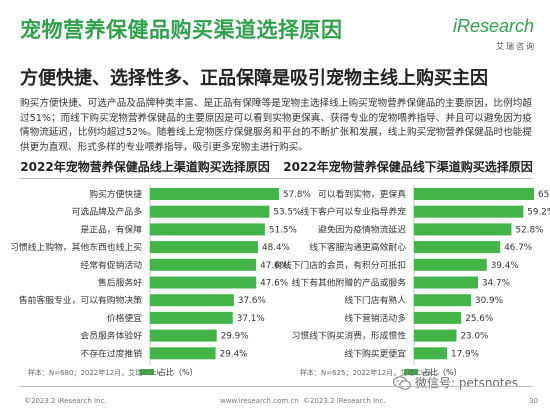 This screenshot has height=412, width=550. I want to click on online-category-label: 价格便宜, so click(124, 318).